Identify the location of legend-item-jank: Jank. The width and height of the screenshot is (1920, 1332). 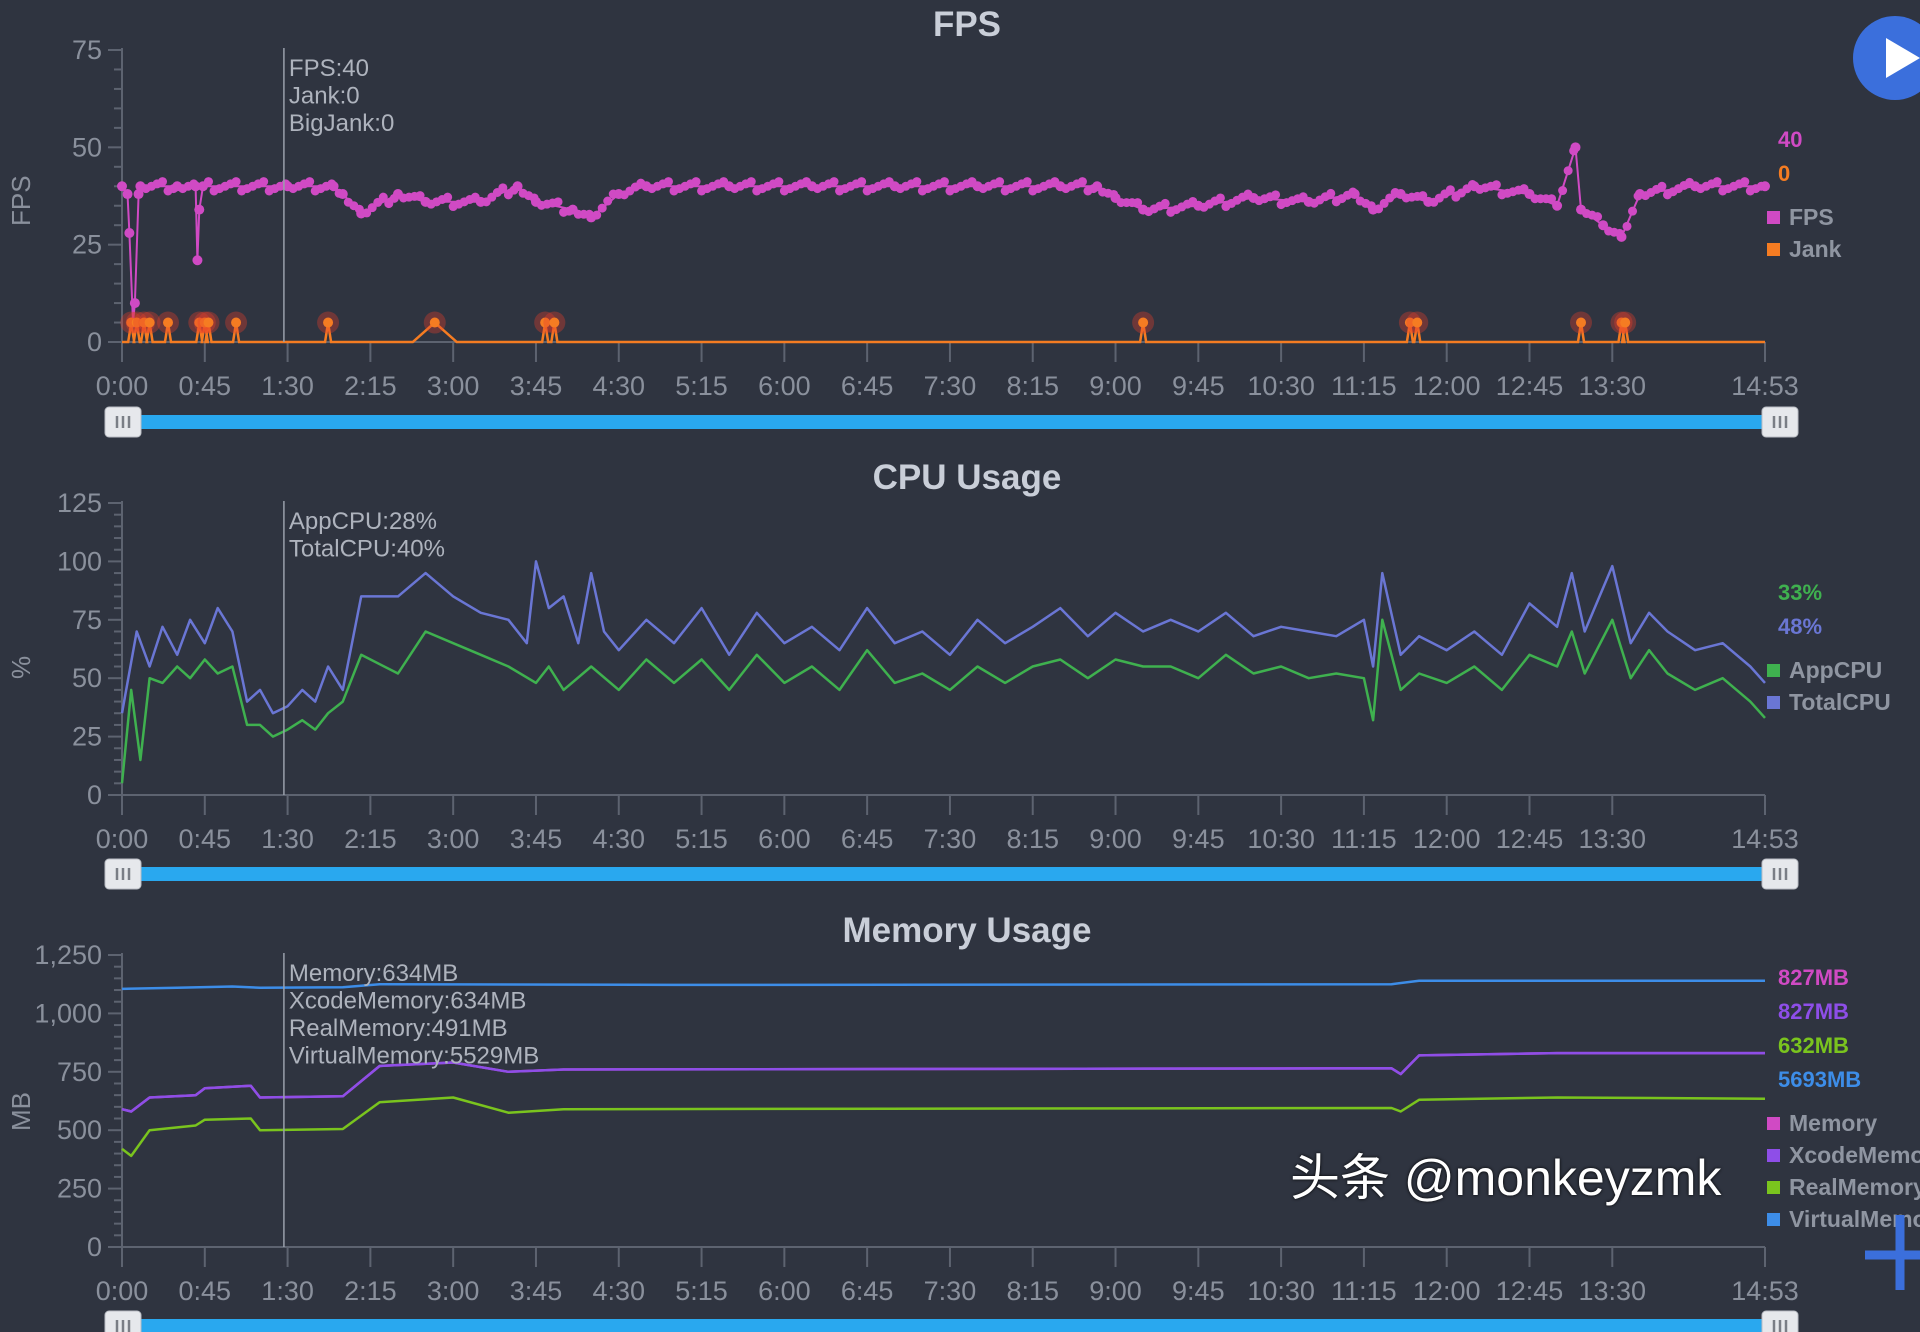
(1804, 249).